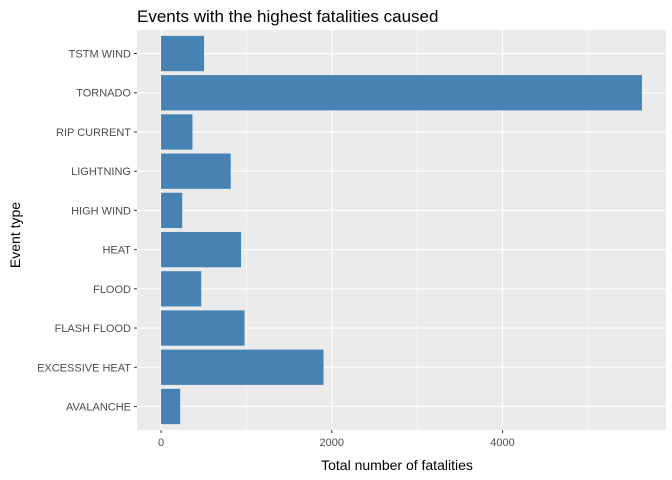 The height and width of the screenshot is (480, 672). I want to click on x-axis-title: Total number of fatalities, so click(397, 465).